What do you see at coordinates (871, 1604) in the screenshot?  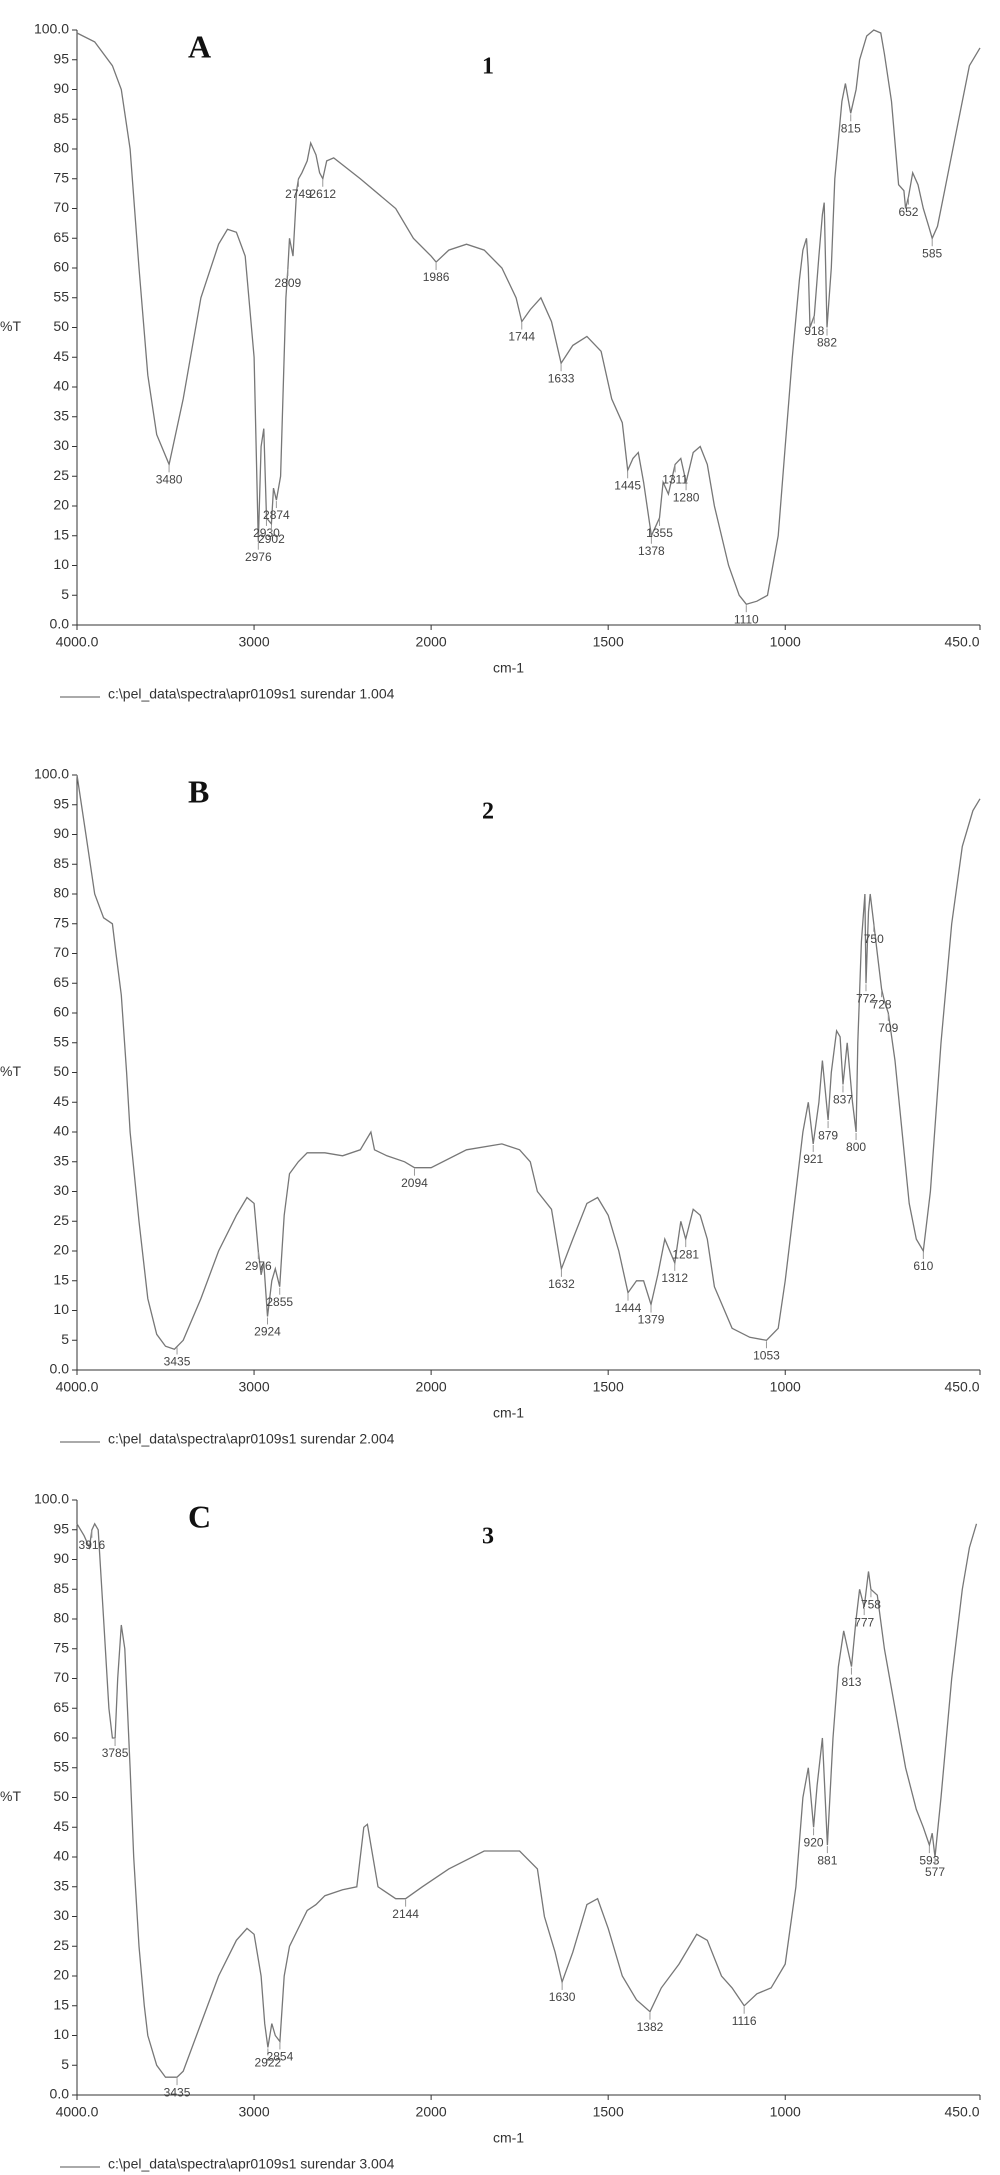 I see `peak-label: 758` at bounding box center [871, 1604].